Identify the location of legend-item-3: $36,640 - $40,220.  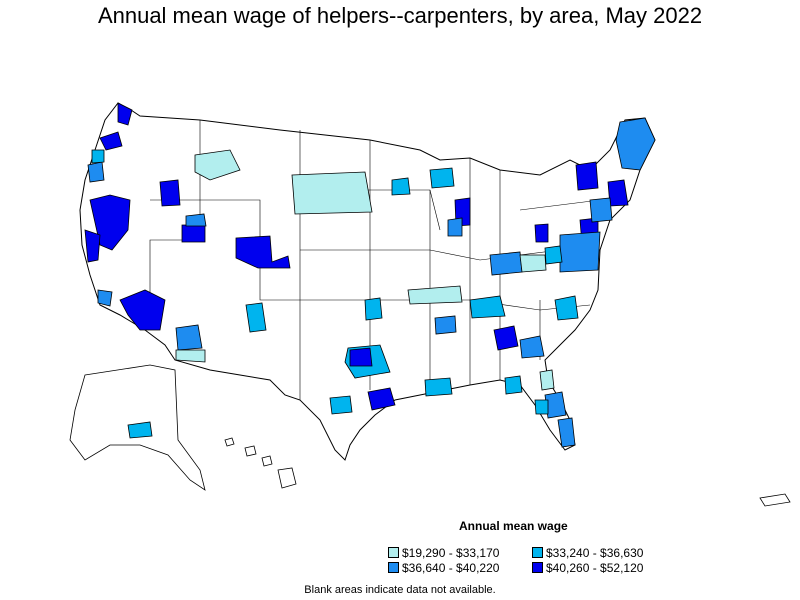
(443, 568).